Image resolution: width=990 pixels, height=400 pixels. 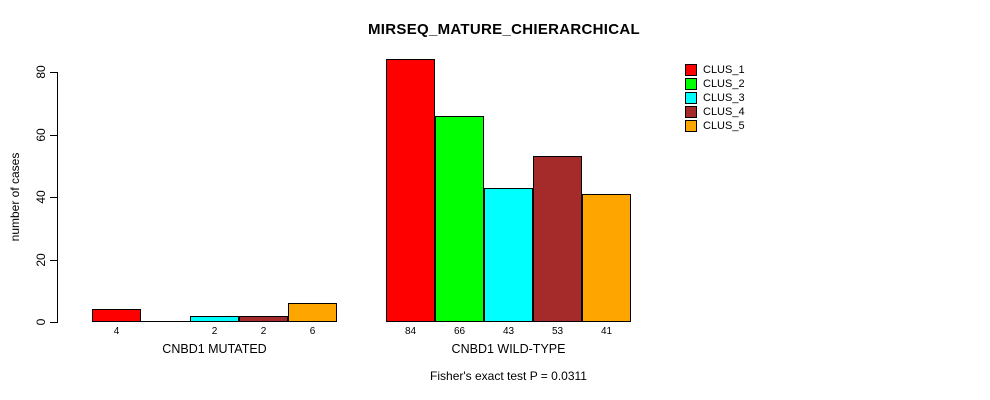 I want to click on bar-value-label: 6, so click(x=312, y=331).